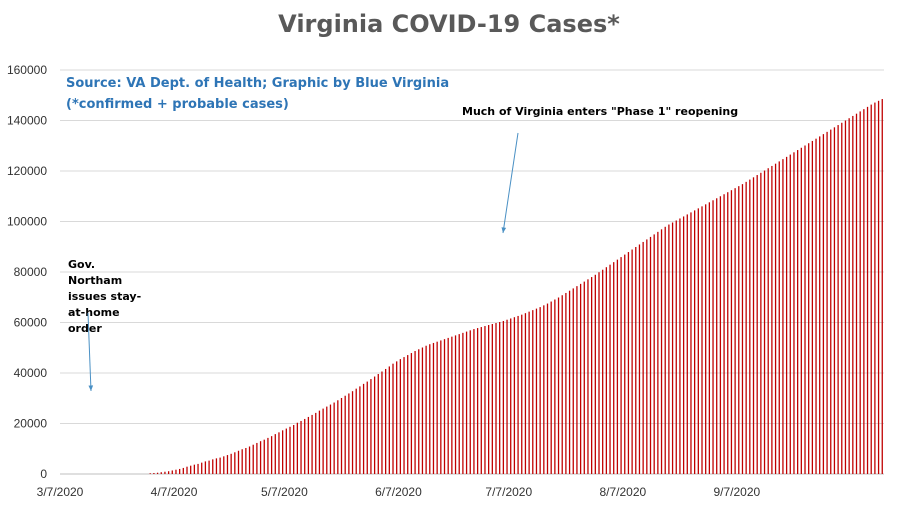  What do you see at coordinates (398, 492) in the screenshot?
I see `x-tick-label: 6/7/2020` at bounding box center [398, 492].